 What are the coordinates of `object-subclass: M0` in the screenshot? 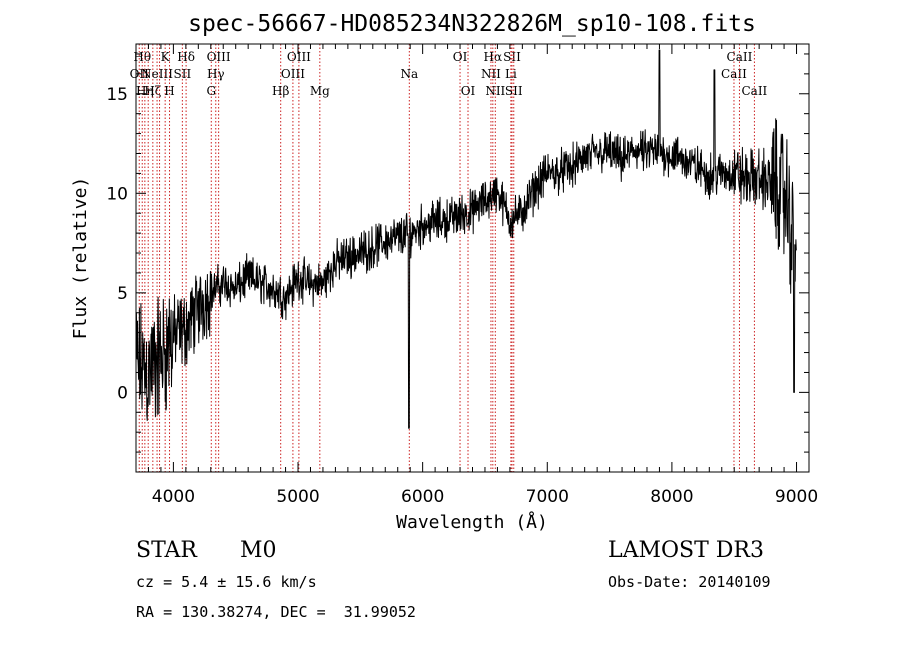 It's located at (258, 550).